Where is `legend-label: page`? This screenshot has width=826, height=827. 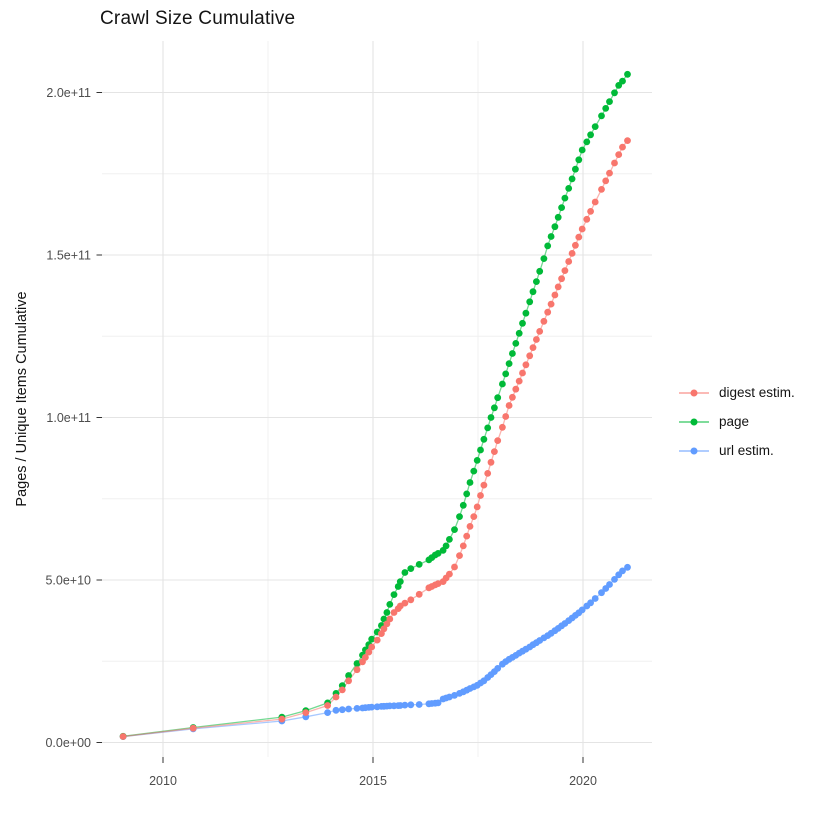
legend-label: page is located at coordinates (734, 421).